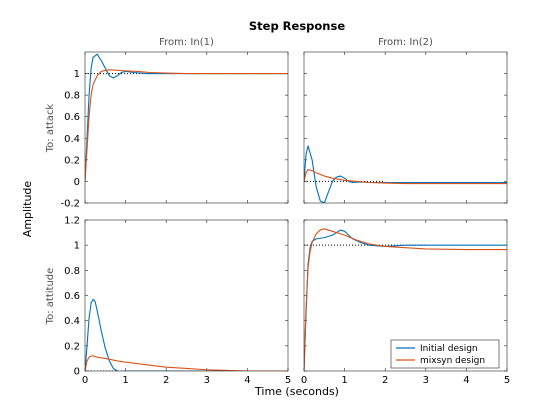  What do you see at coordinates (297, 26) in the screenshot?
I see `chart-title: Step Response` at bounding box center [297, 26].